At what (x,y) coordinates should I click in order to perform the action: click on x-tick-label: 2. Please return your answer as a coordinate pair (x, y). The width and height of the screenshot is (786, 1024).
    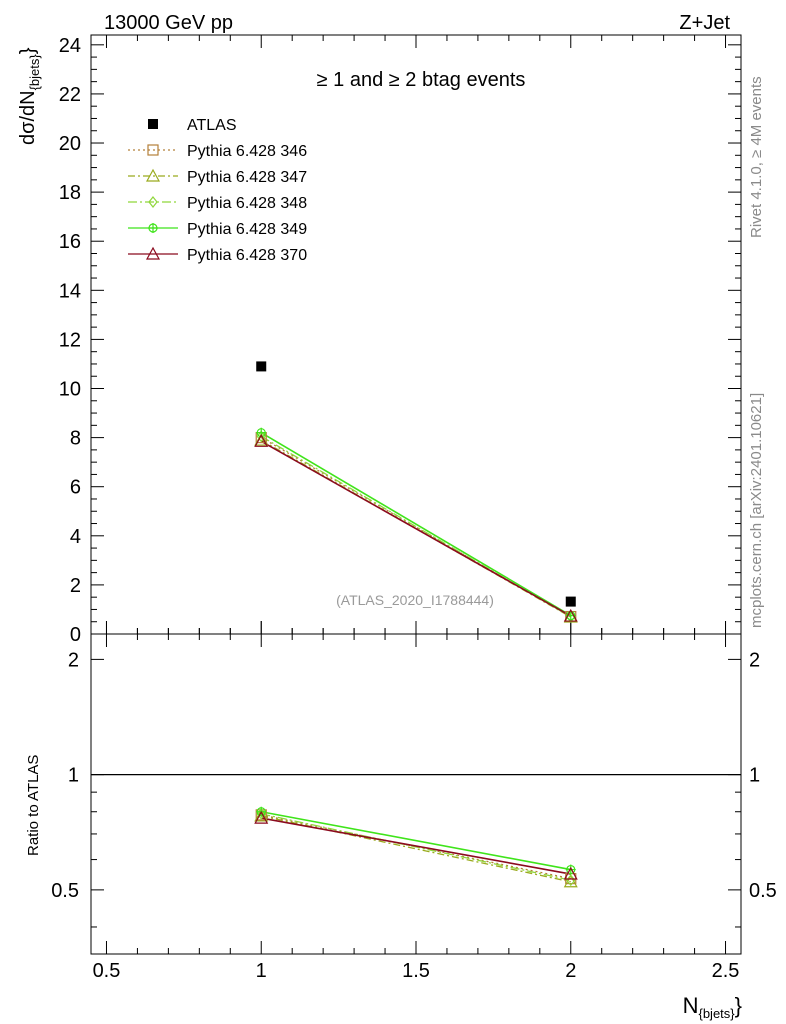
    Looking at the image, I should click on (570, 971).